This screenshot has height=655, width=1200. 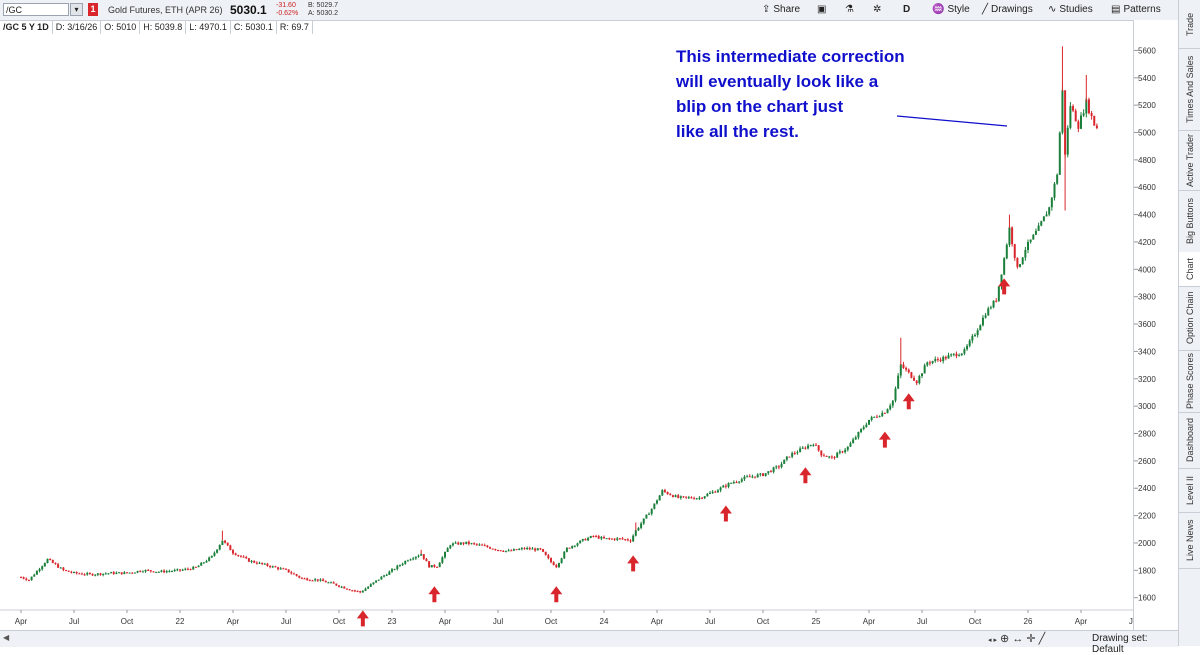 I want to click on sidebar-tab-big-buttons: Big Buttons, so click(x=1189, y=221).